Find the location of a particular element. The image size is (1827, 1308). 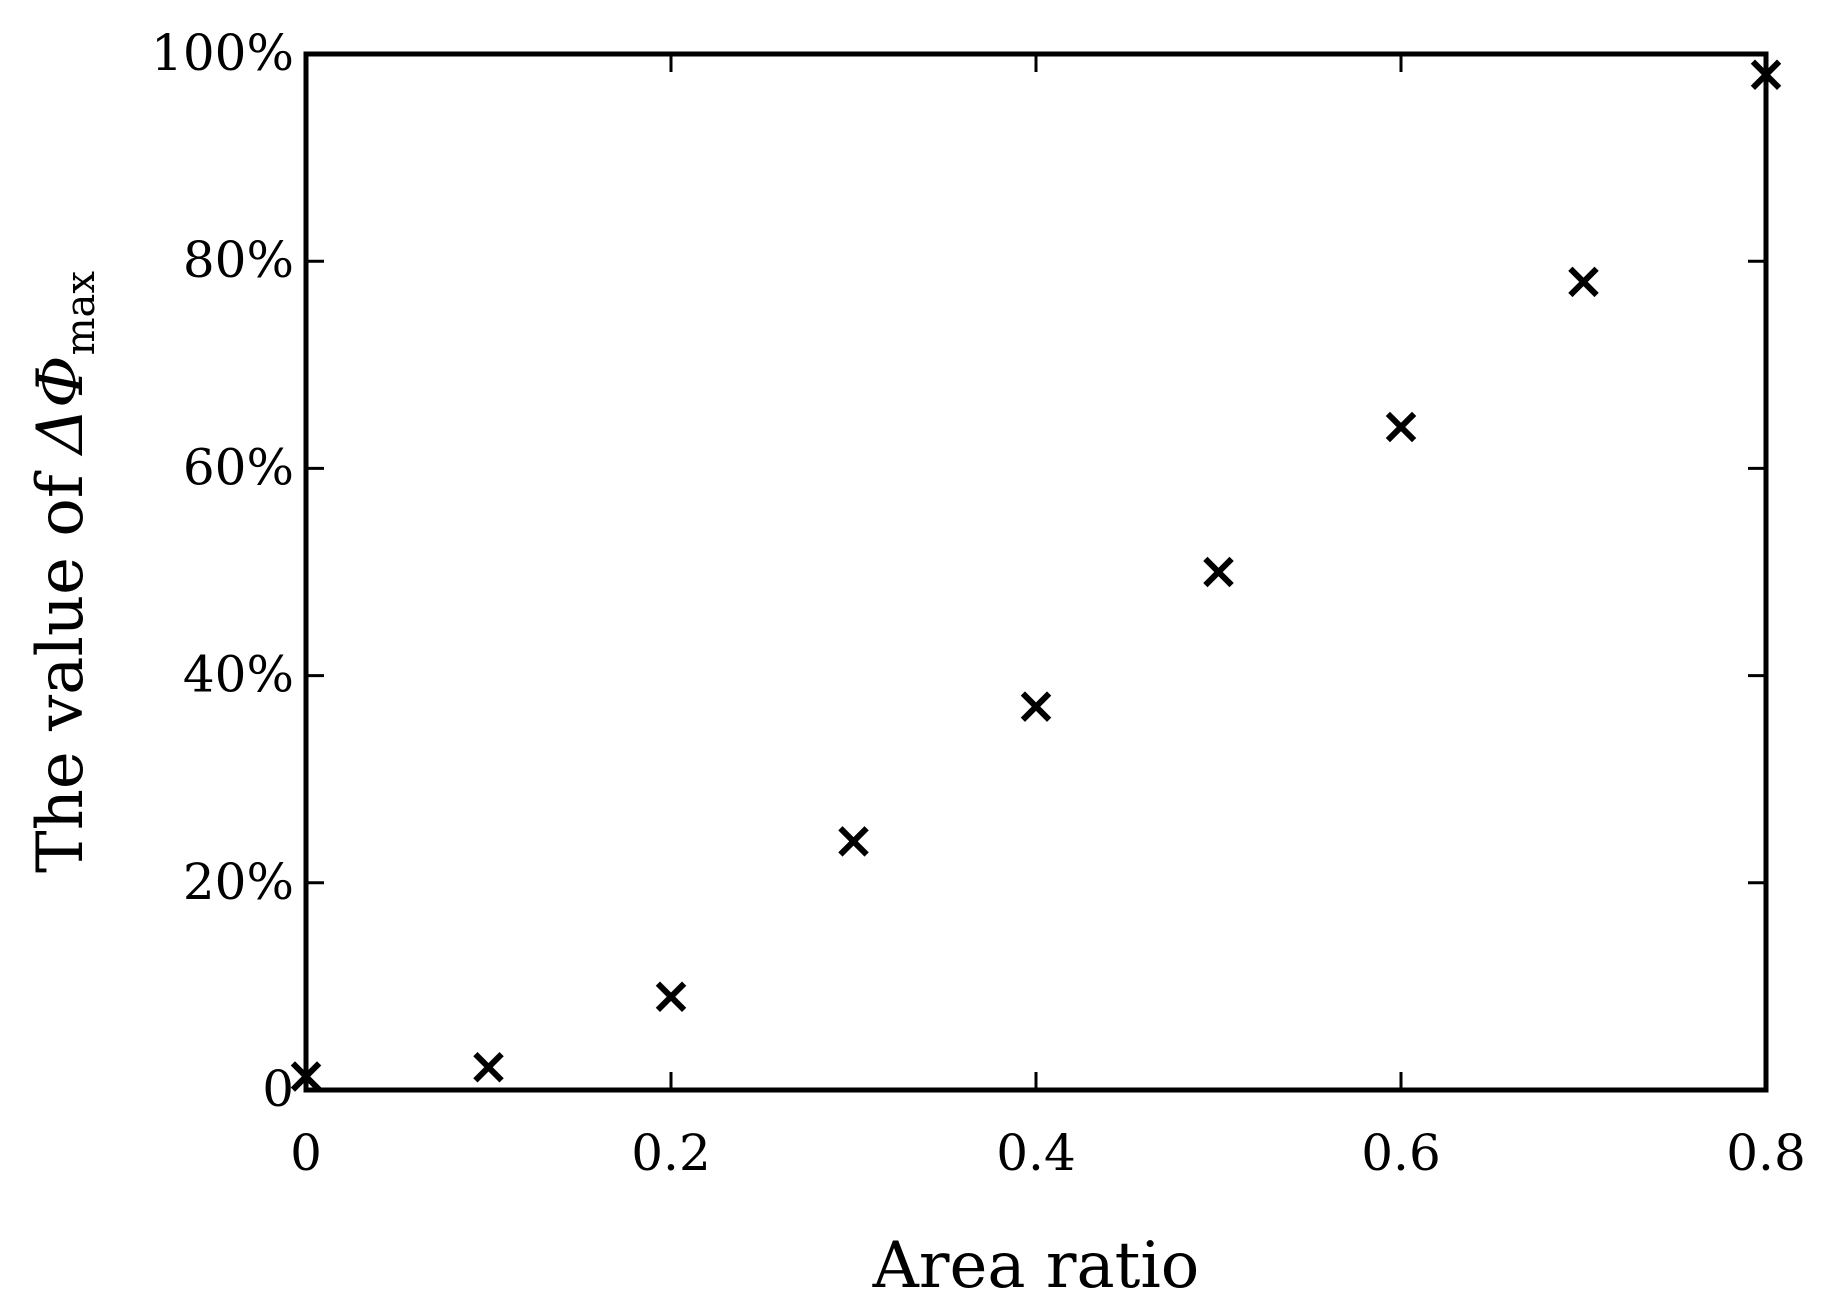

y-tick-label: 0 is located at coordinates (278, 1089).